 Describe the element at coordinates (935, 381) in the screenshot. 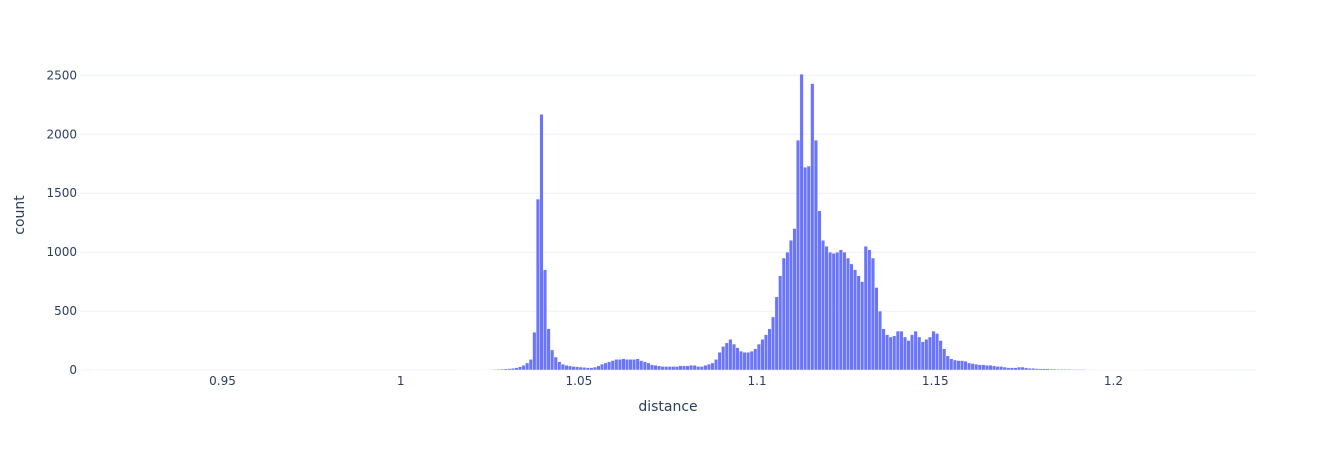

I see `x-tick-label: 1.15` at that location.